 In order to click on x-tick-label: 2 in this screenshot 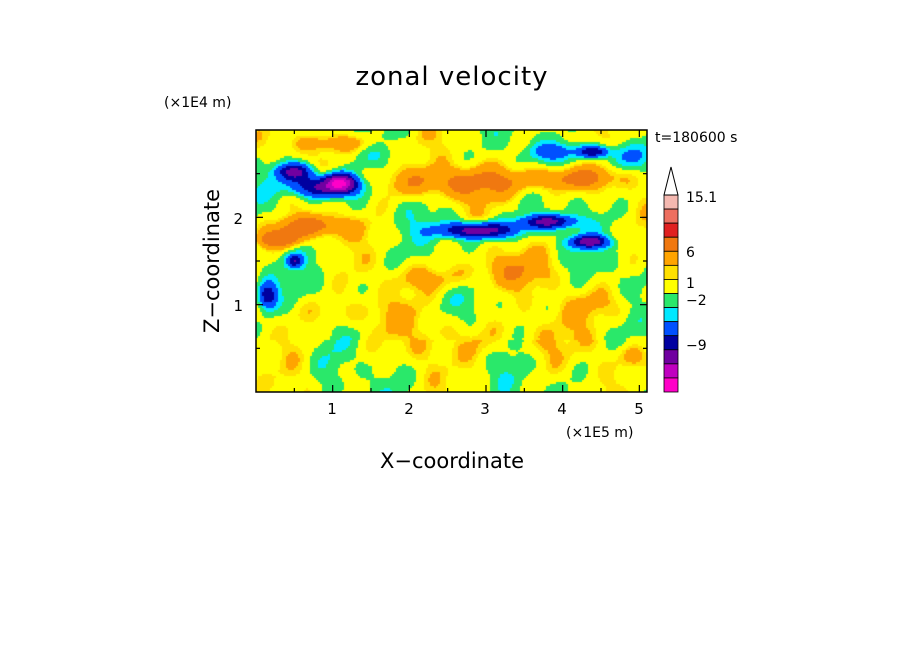, I will do `click(409, 409)`.